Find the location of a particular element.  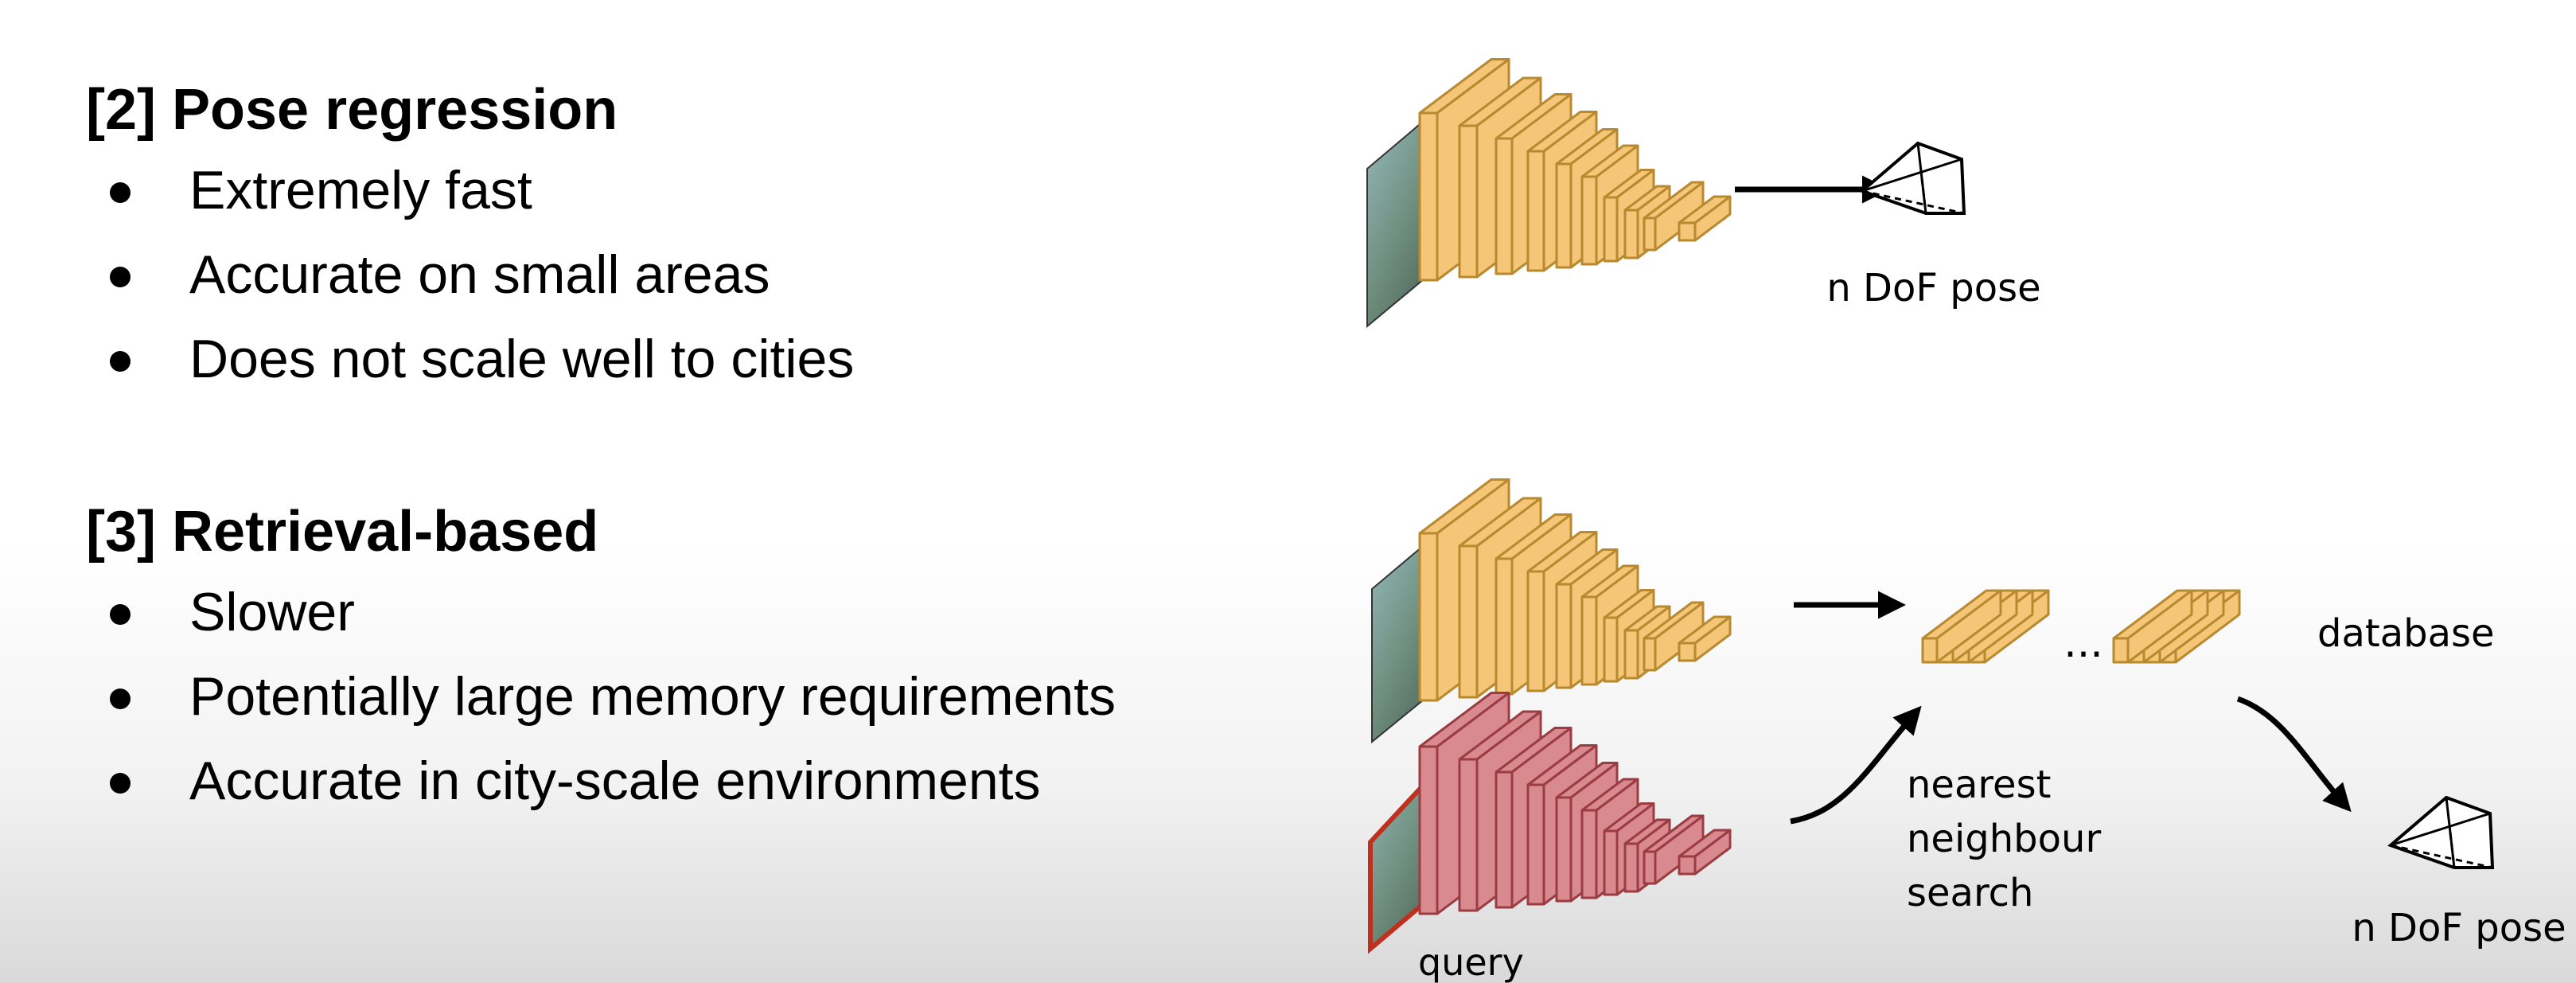

bullet-item: Accurate in city-scale environments is located at coordinates (601, 781).